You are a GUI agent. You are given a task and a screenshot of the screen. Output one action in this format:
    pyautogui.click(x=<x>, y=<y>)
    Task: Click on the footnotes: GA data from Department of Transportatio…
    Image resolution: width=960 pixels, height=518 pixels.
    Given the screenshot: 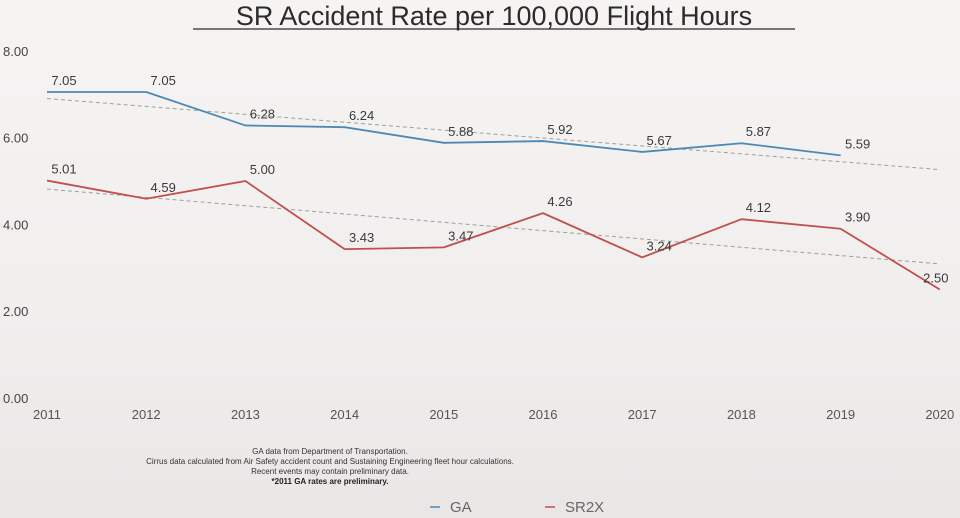 What is the action you would take?
    pyautogui.click(x=330, y=466)
    